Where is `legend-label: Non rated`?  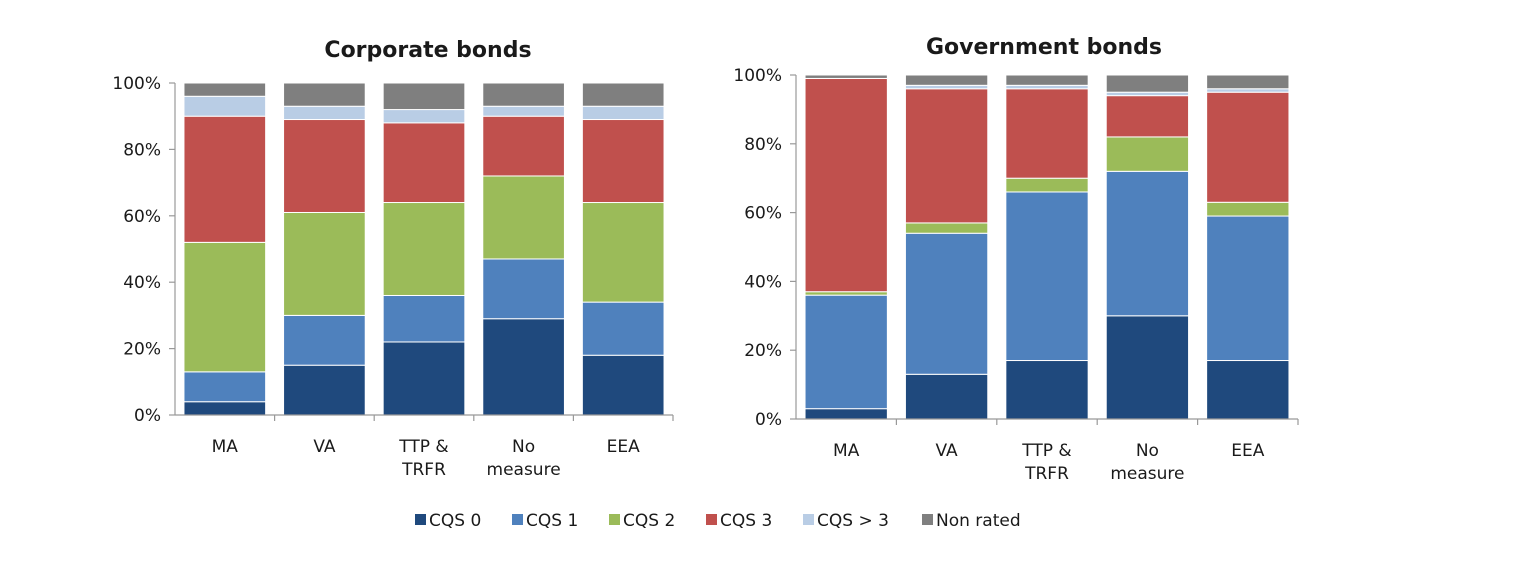 legend-label: Non rated is located at coordinates (978, 521).